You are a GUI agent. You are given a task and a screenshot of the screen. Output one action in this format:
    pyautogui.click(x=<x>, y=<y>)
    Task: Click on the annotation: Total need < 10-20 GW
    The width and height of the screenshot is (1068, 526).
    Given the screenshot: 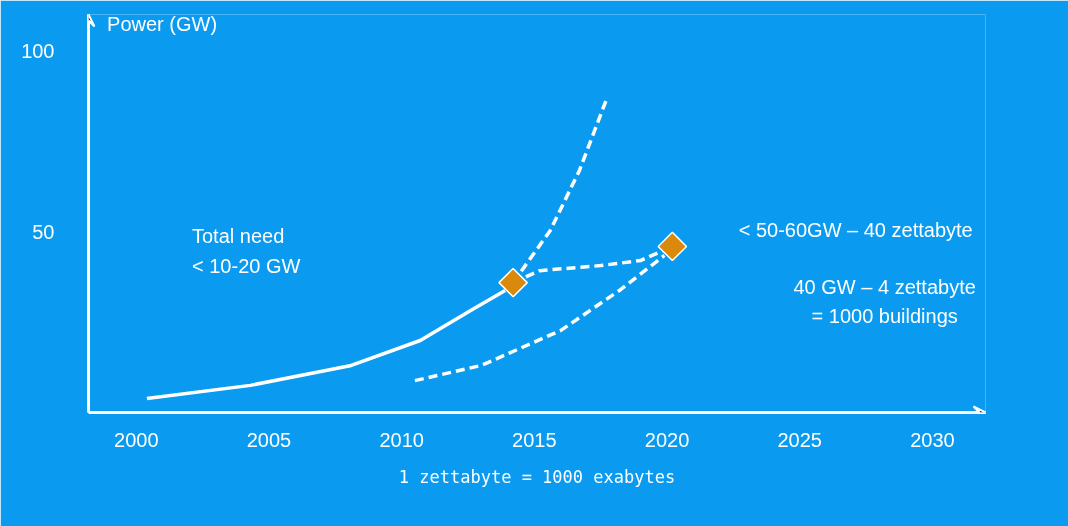 What is the action you would take?
    pyautogui.click(x=246, y=251)
    